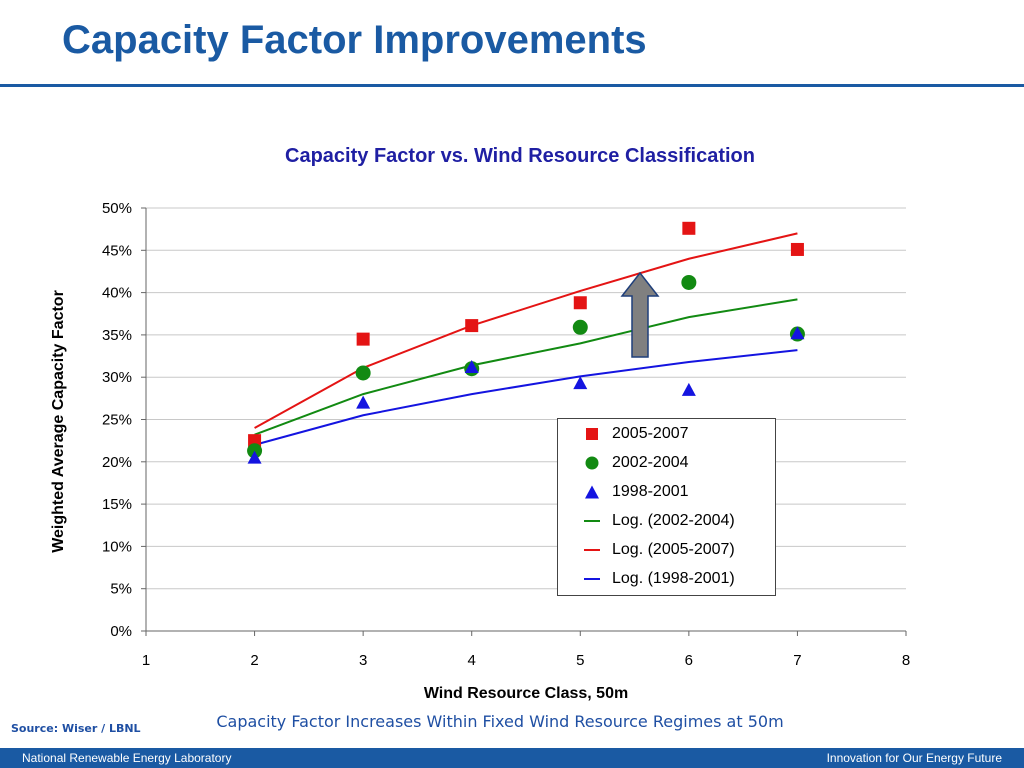 The height and width of the screenshot is (768, 1024). I want to click on legend-item-log-2002-2004: Log. (2002-2004), so click(666, 521).